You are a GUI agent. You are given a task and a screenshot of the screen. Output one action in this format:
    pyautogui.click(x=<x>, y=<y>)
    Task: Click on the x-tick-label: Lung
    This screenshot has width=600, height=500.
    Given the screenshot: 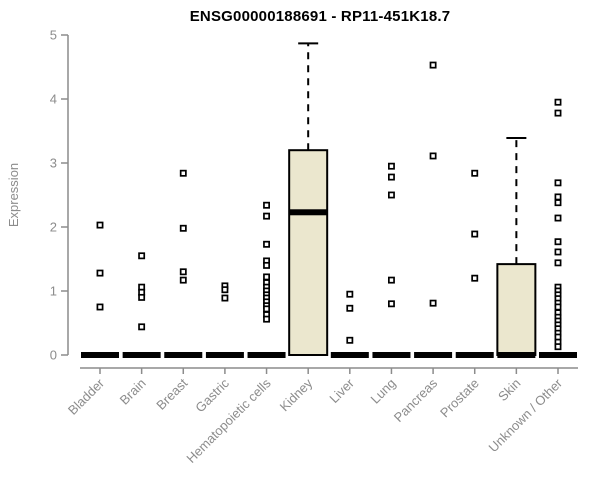 What is the action you would take?
    pyautogui.click(x=383, y=391)
    